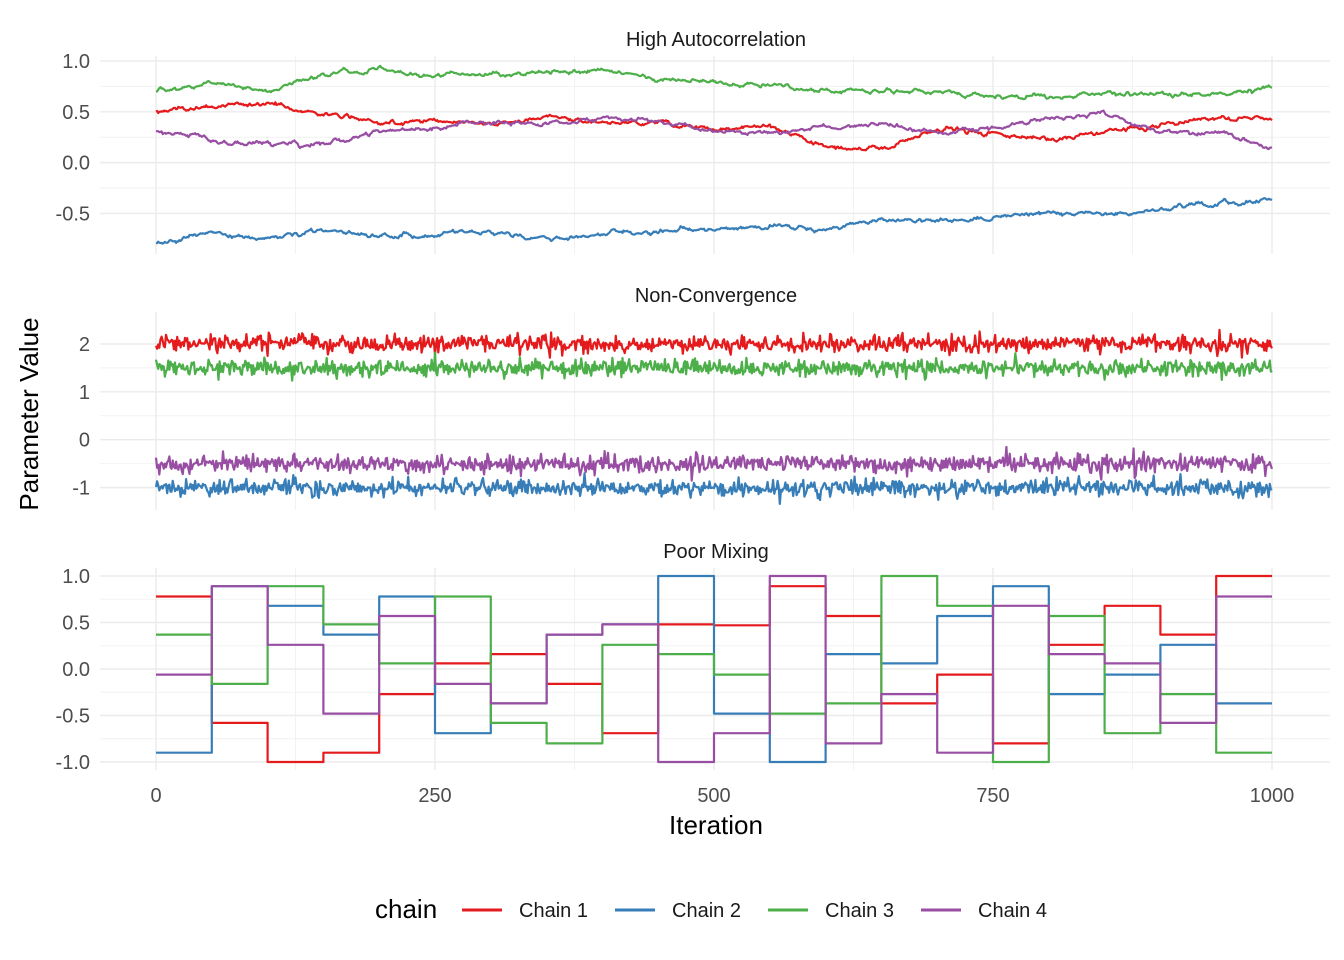 The image size is (1344, 960). What do you see at coordinates (84, 441) in the screenshot?
I see `y-tick-label: 0` at bounding box center [84, 441].